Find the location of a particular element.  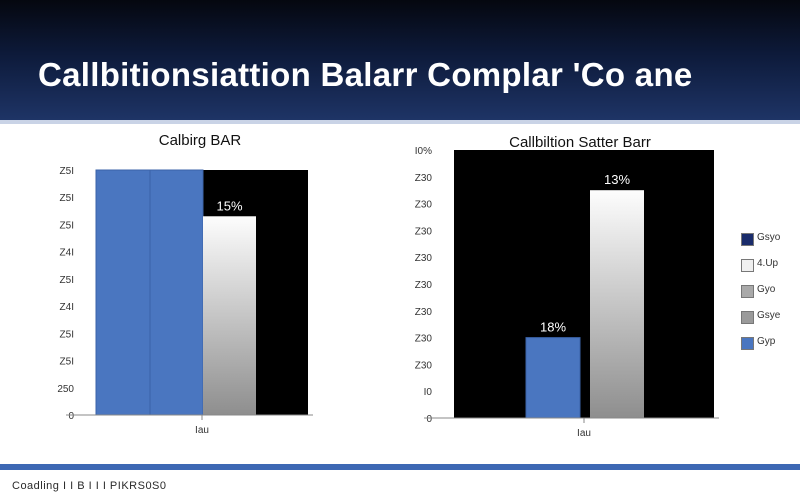

legend-label: Gyo is located at coordinates (766, 289).